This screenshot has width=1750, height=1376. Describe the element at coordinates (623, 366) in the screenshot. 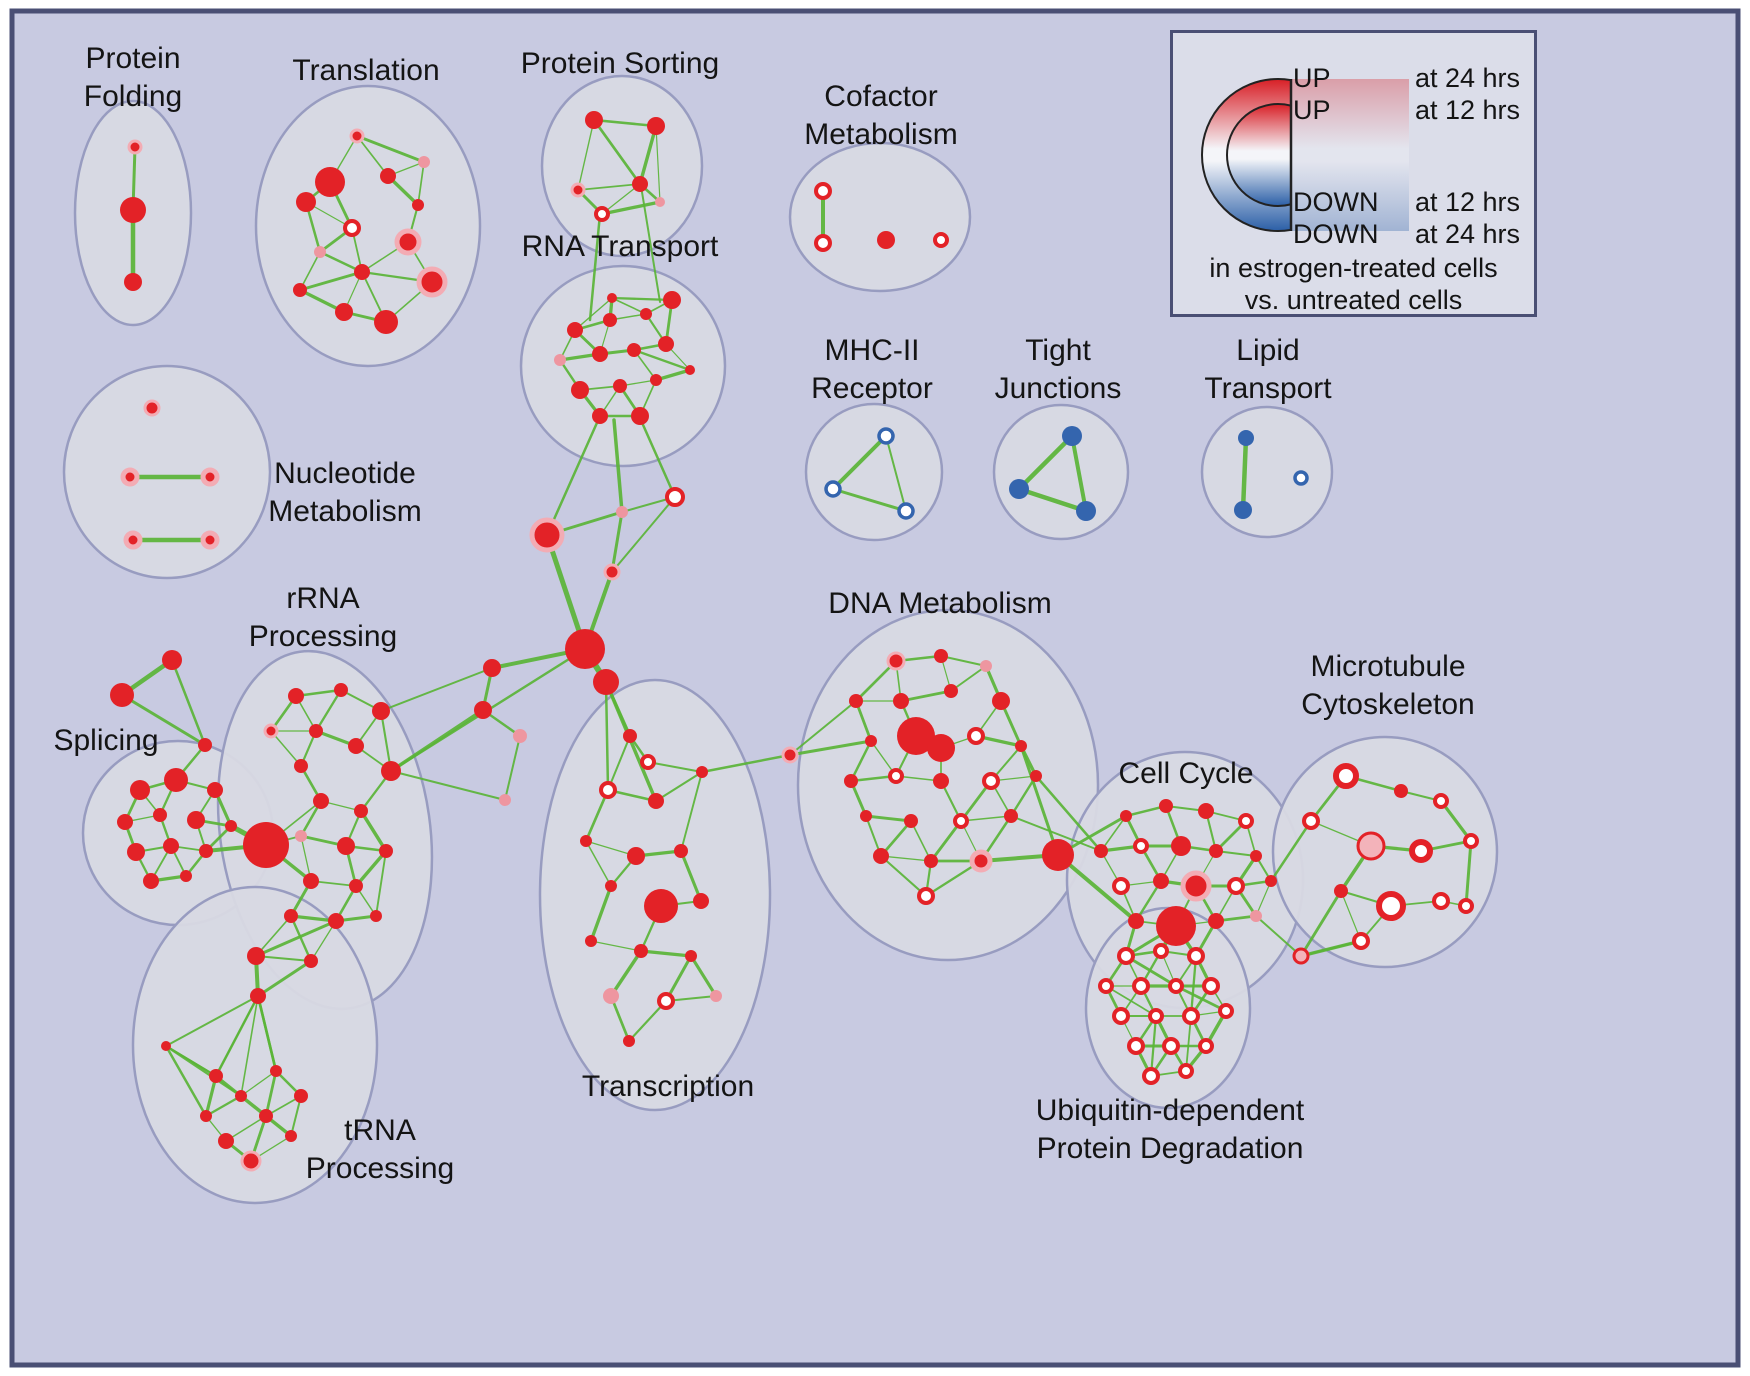

I see `cluster-ellipse-rna-transport` at that location.